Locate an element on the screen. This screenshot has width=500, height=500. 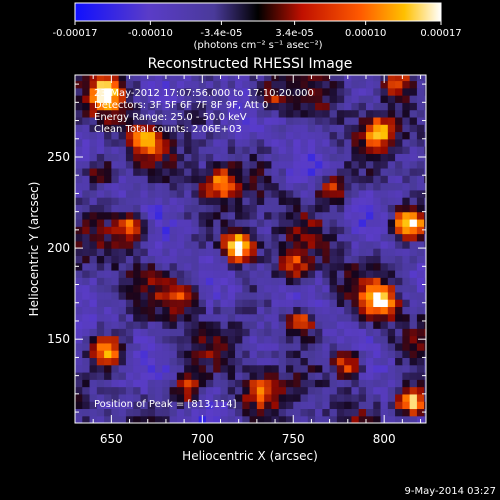
colorbar-tick-label: -0.00017 is located at coordinates (75, 33).